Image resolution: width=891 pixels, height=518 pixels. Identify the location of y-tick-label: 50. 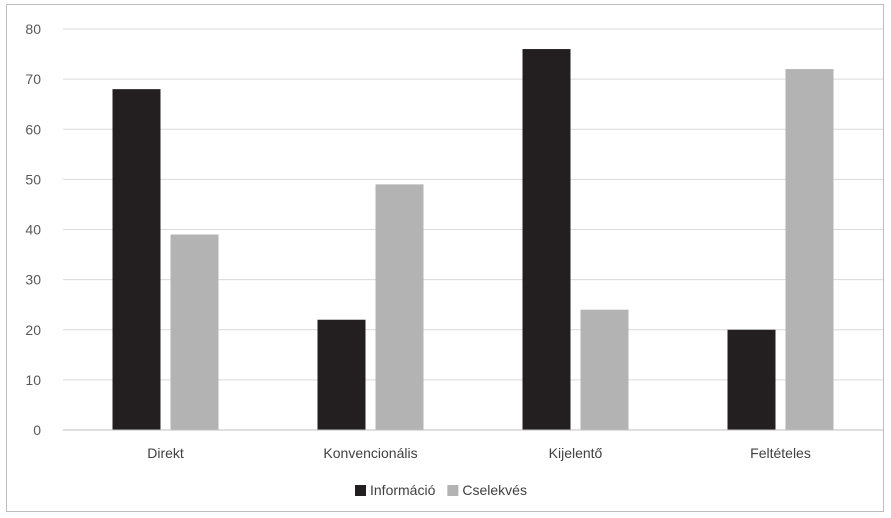
(33, 179).